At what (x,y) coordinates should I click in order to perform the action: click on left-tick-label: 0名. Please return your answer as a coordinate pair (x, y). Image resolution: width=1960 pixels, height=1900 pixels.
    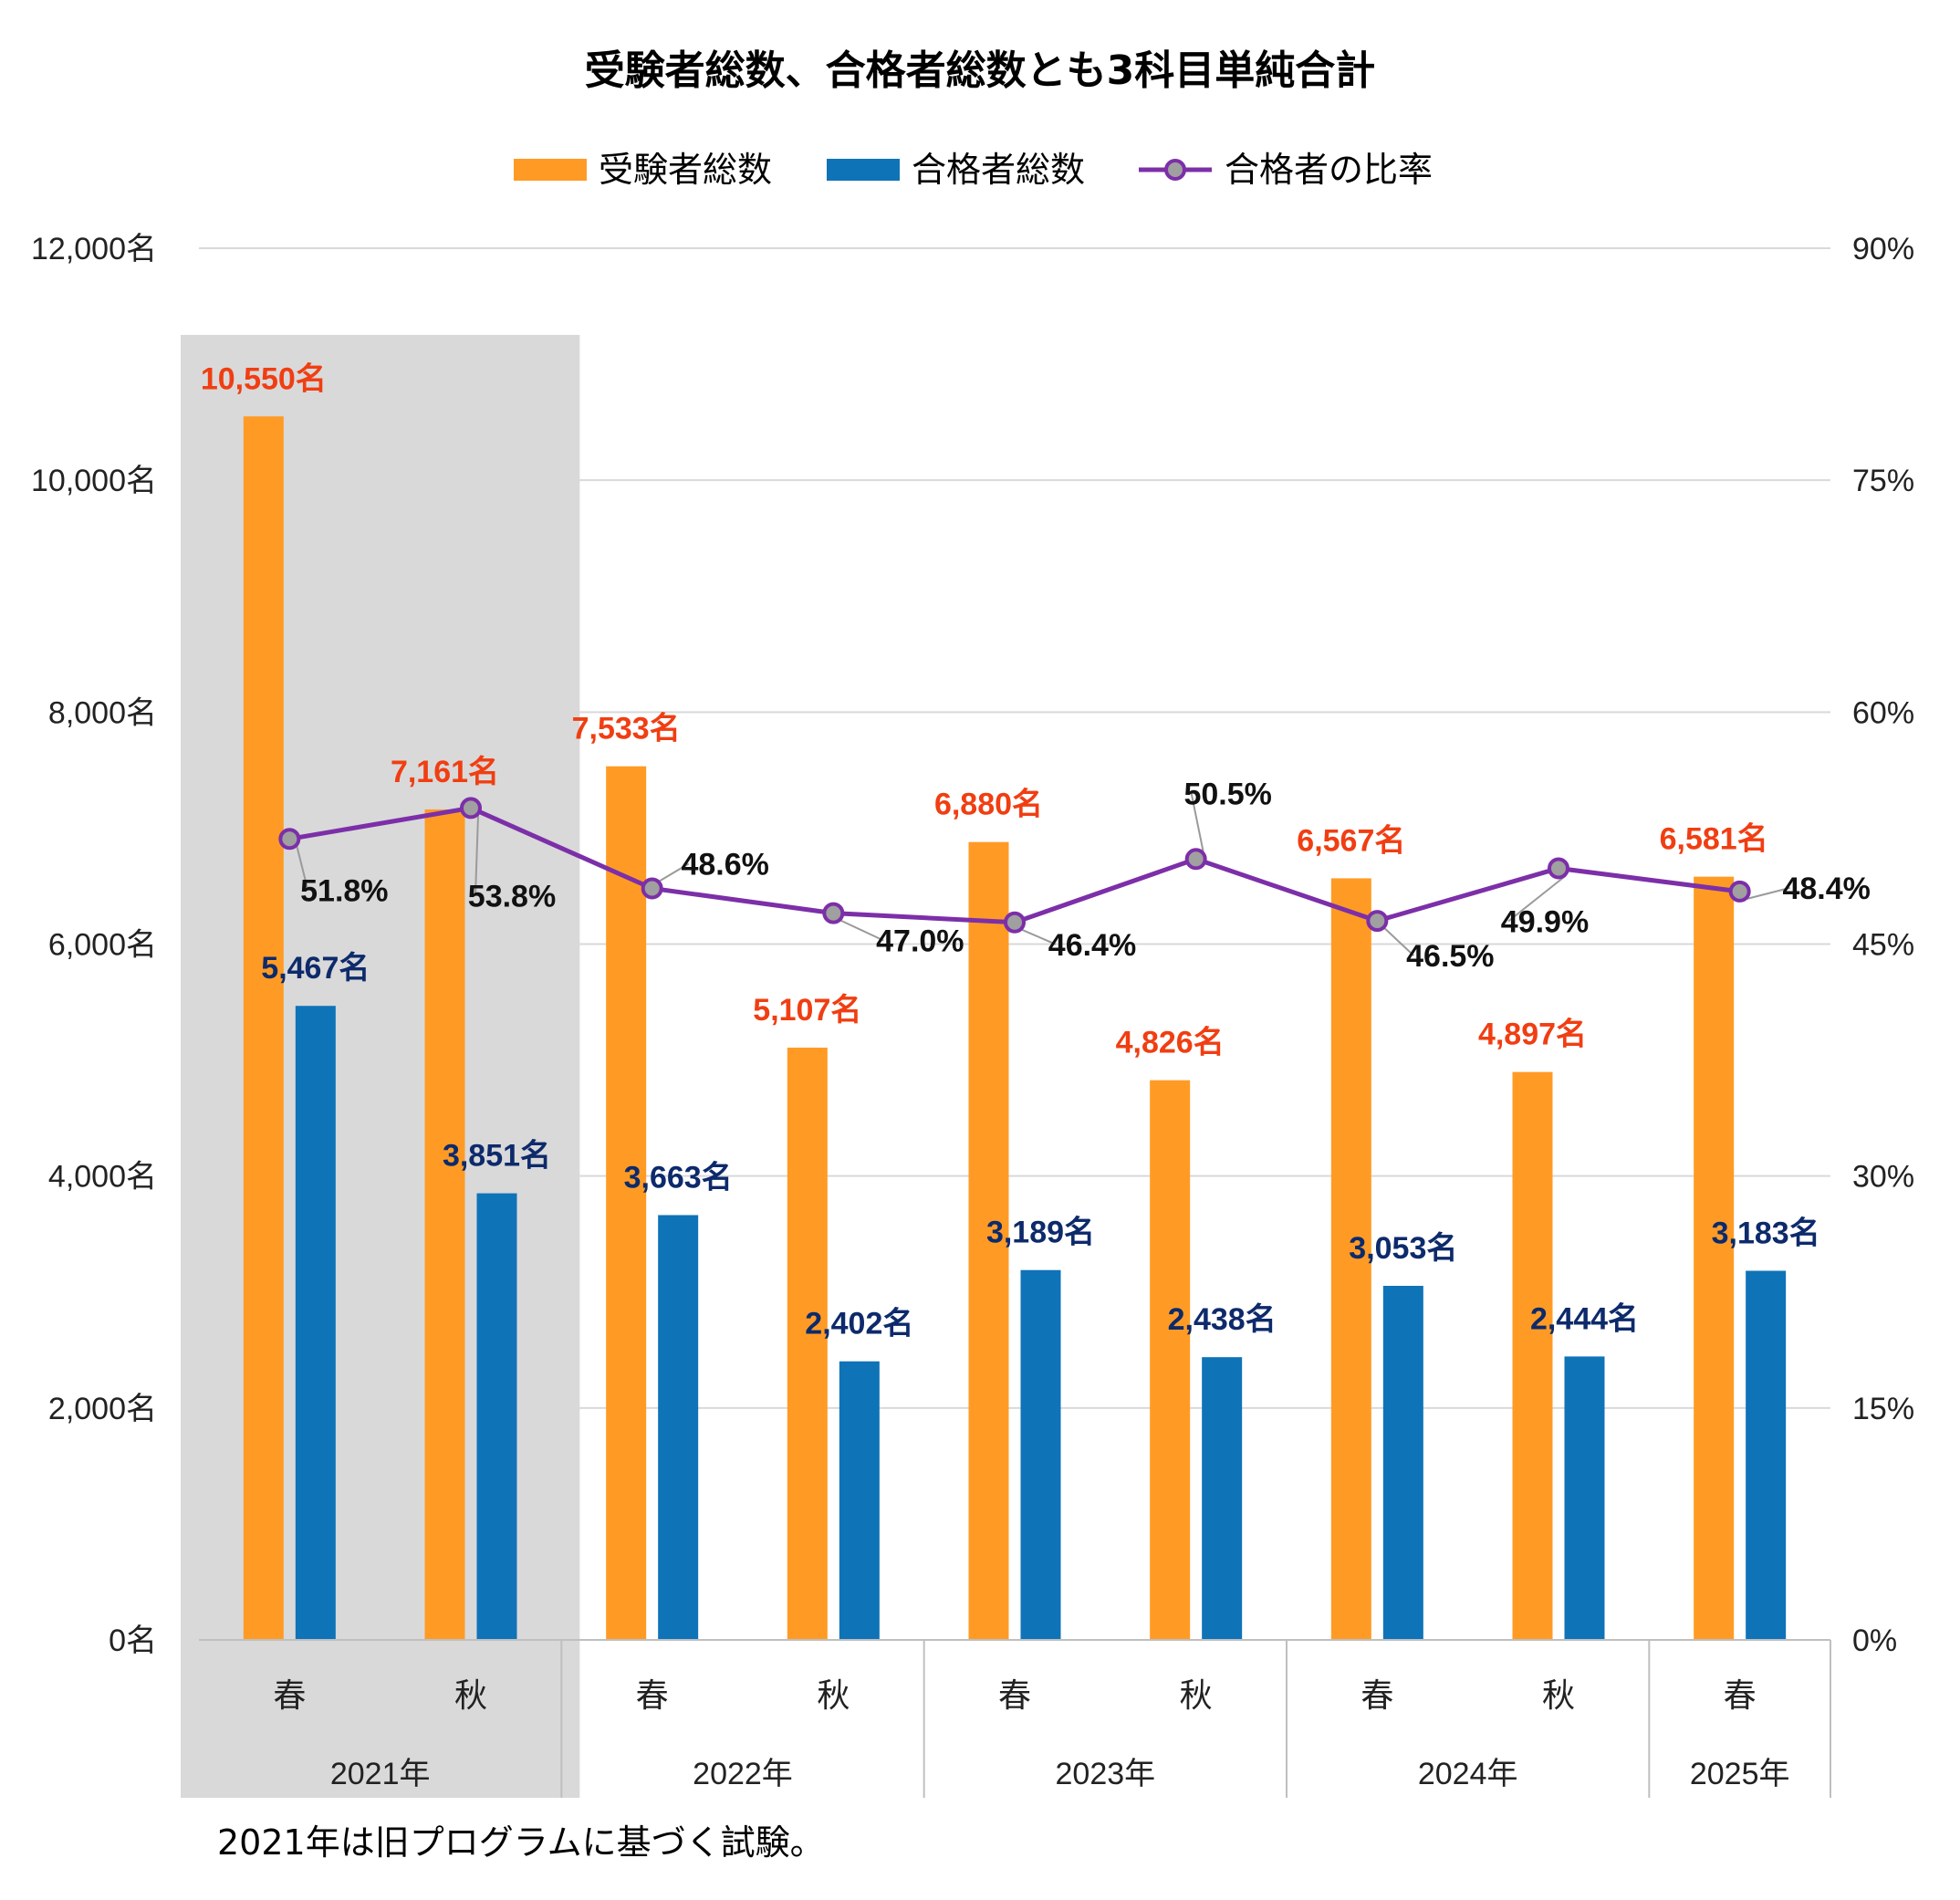
    Looking at the image, I should click on (133, 1640).